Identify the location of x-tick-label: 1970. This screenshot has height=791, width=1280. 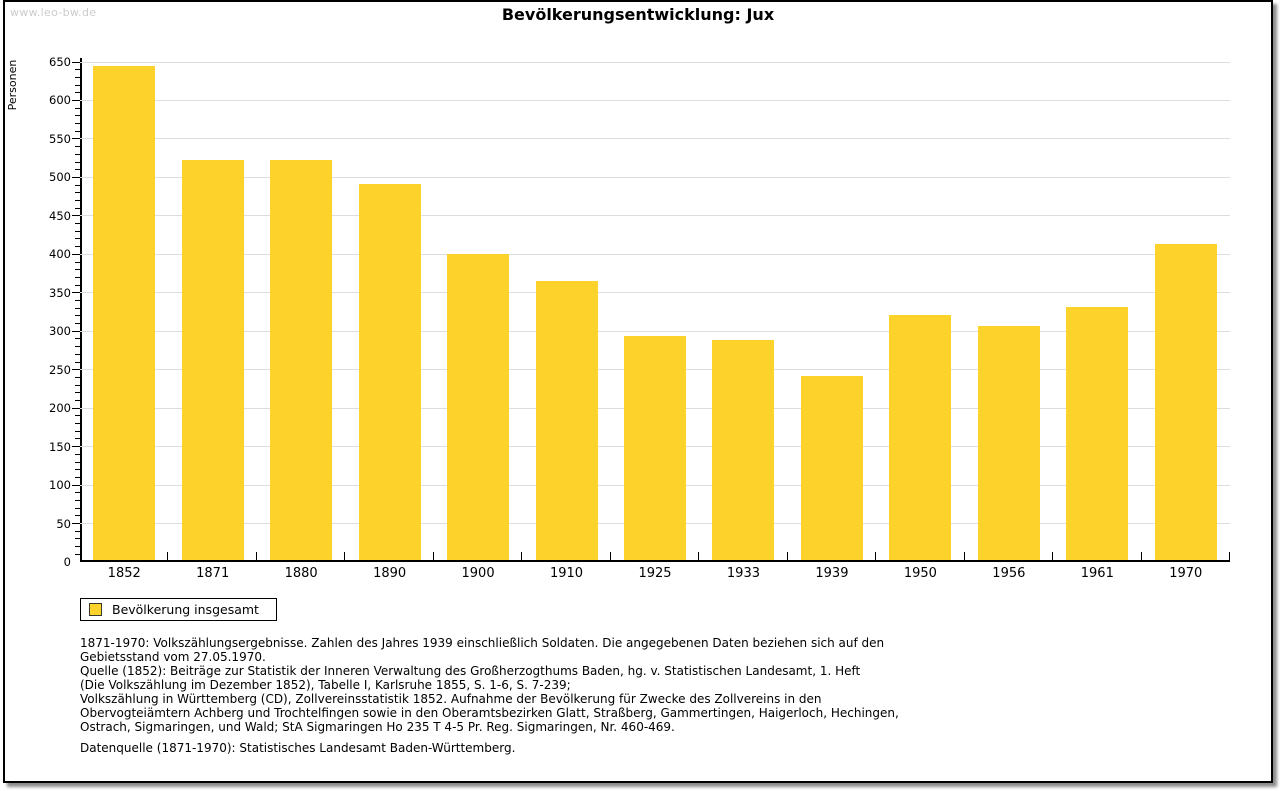
(1186, 573).